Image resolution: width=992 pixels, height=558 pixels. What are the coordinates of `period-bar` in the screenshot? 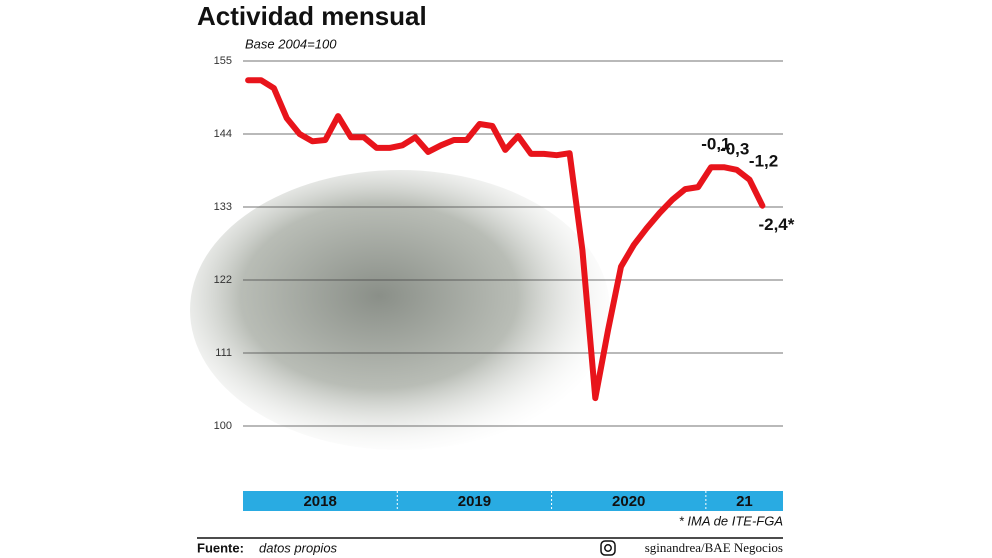 It's located at (513, 501).